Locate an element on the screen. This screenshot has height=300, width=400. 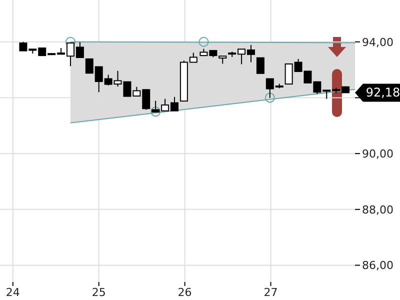
x-tick-label: 26 is located at coordinates (185, 292).